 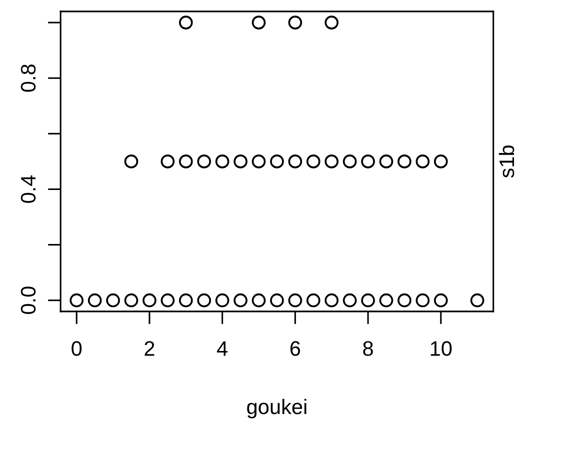 I want to click on x-axis-title: goukei, so click(x=276, y=408).